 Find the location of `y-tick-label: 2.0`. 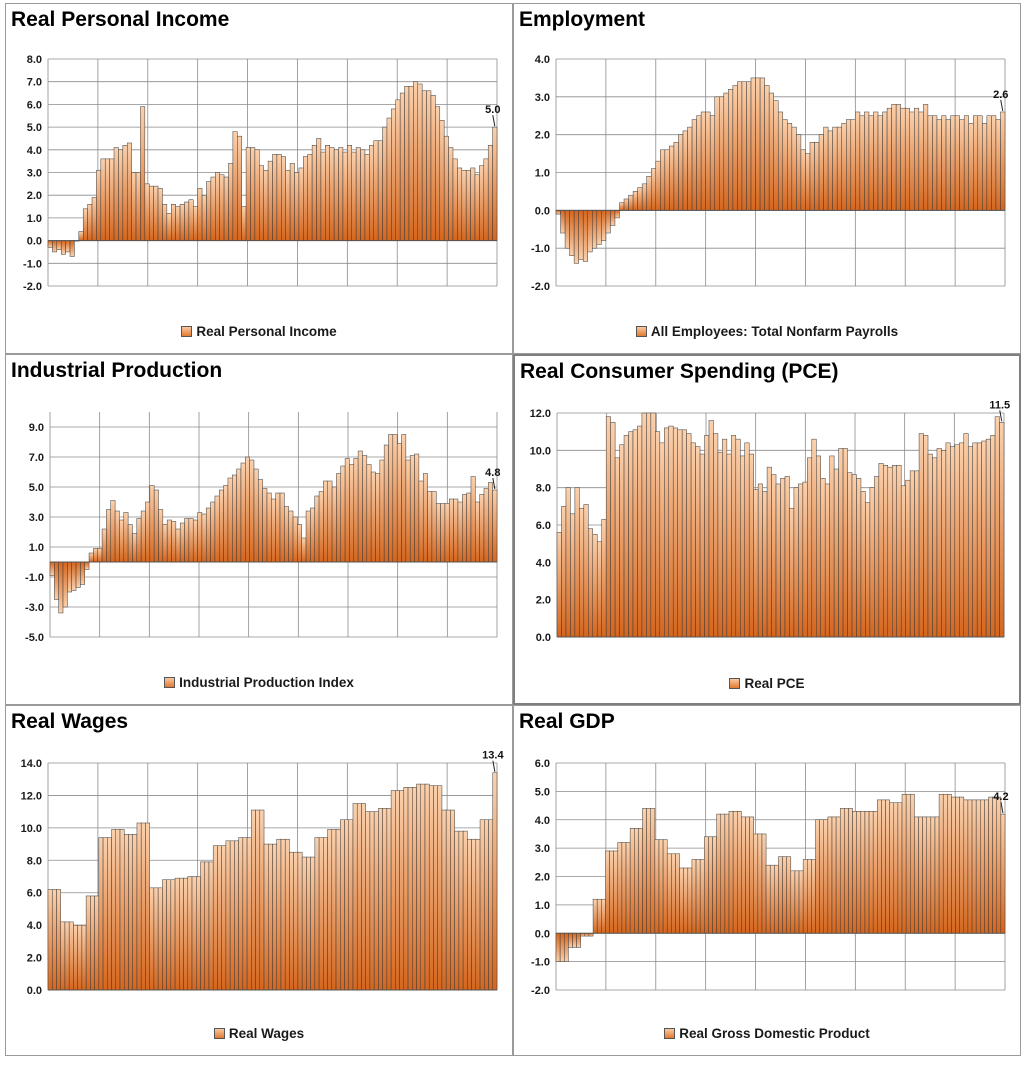

y-tick-label: 2.0 is located at coordinates (543, 601).